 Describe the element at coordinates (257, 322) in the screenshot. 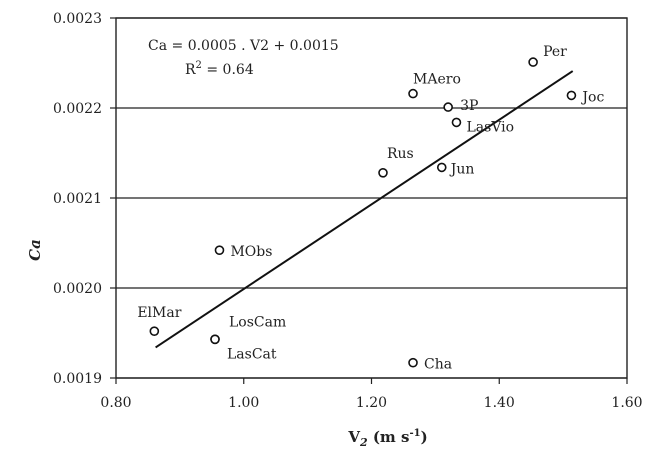

I see `point-label-loscam: LosCam` at that location.